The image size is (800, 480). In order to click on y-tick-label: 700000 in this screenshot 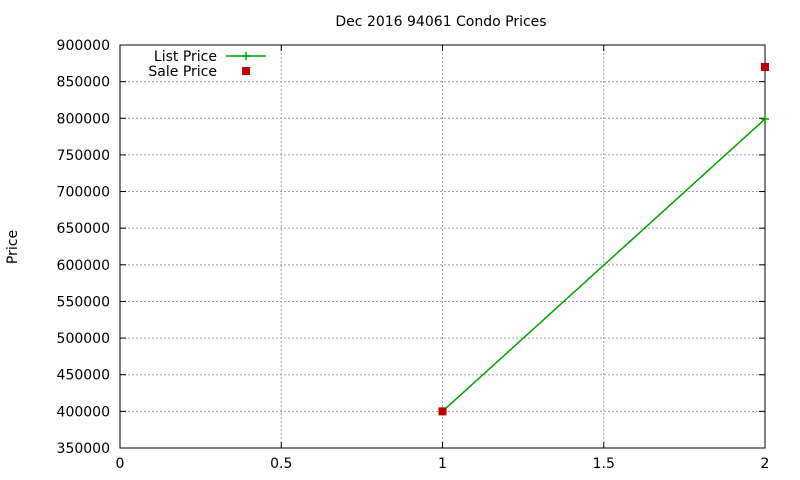, I will do `click(83, 193)`.